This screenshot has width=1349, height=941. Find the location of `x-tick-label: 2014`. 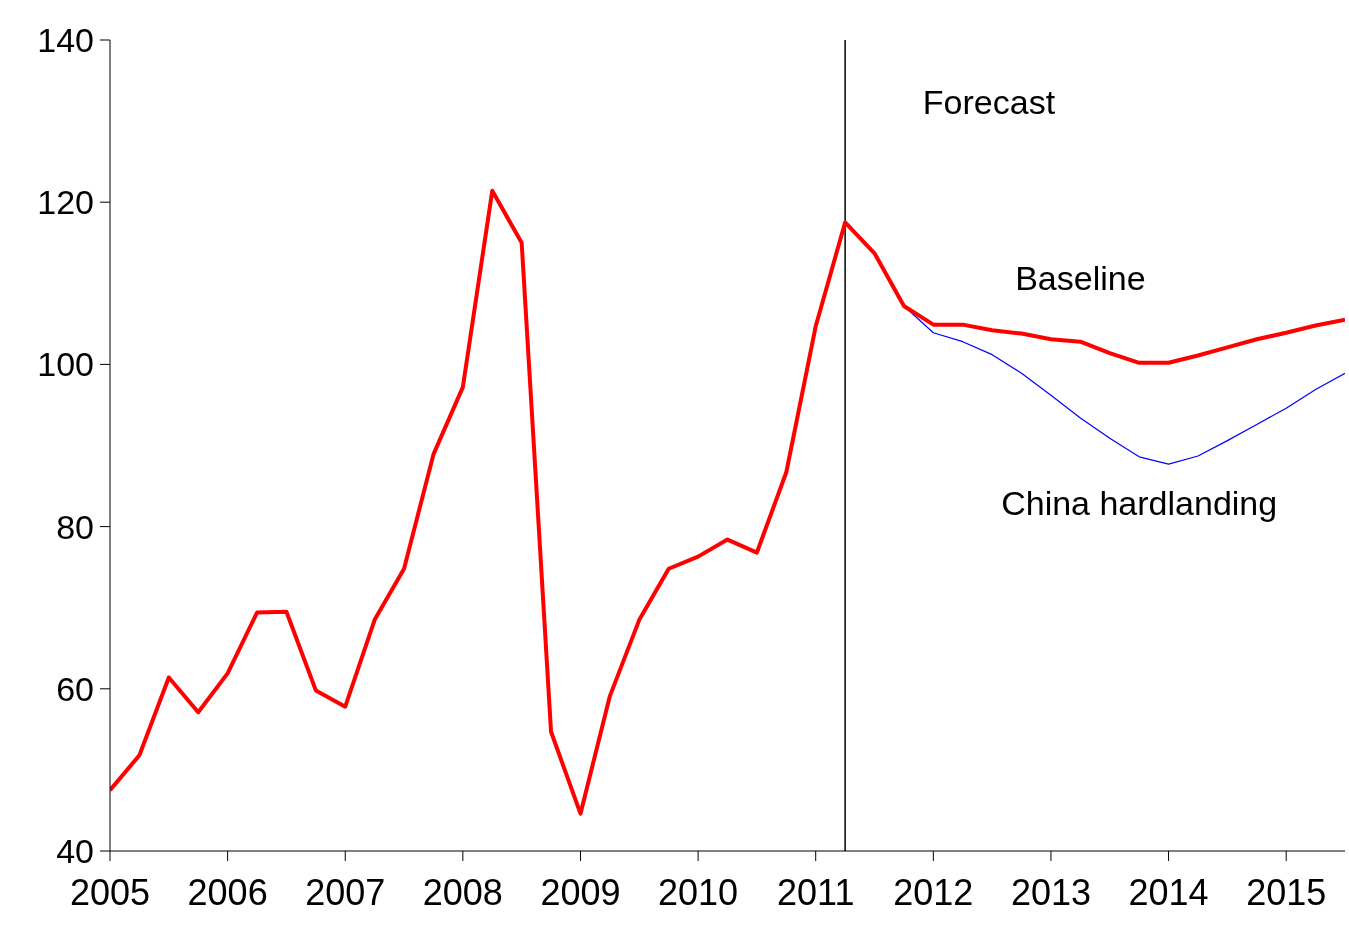

x-tick-label: 2014 is located at coordinates (1168, 892).